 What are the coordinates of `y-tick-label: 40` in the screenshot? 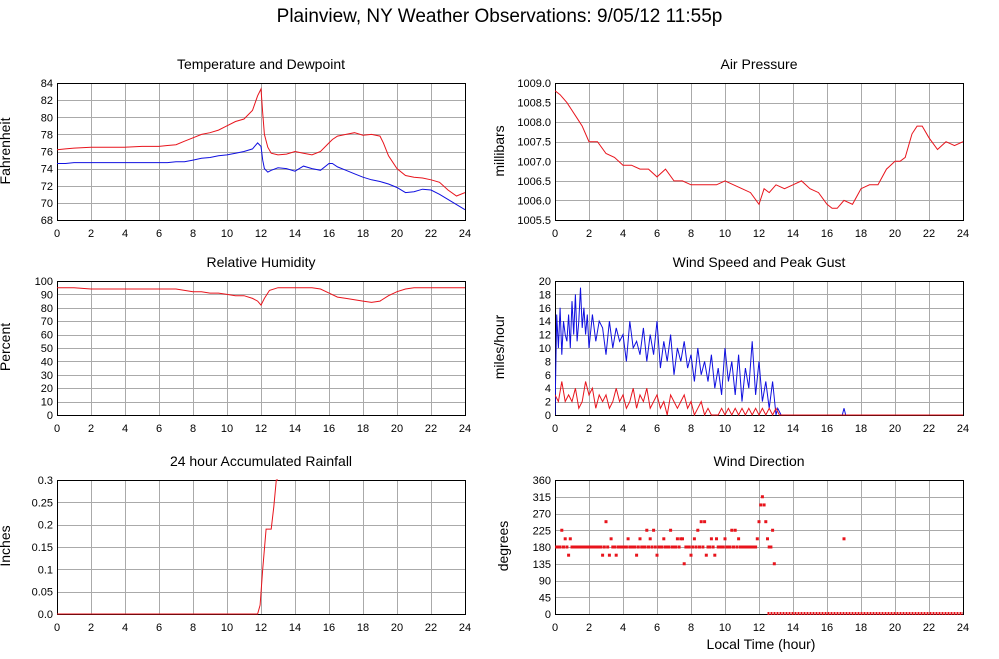 It's located at (47, 362).